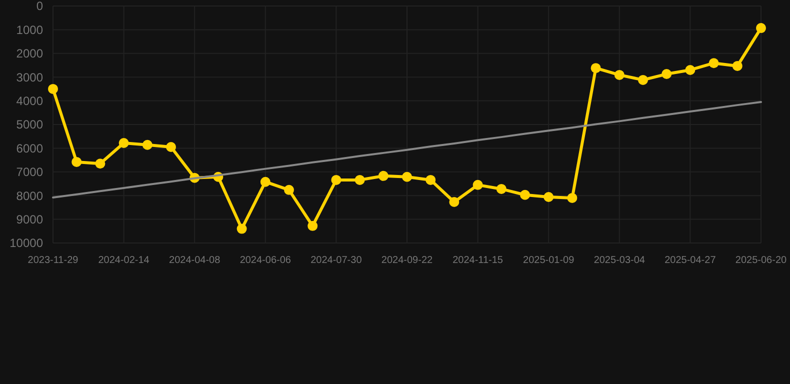  Describe the element at coordinates (30, 77) in the screenshot. I see `y-tick-label: 3000` at that location.